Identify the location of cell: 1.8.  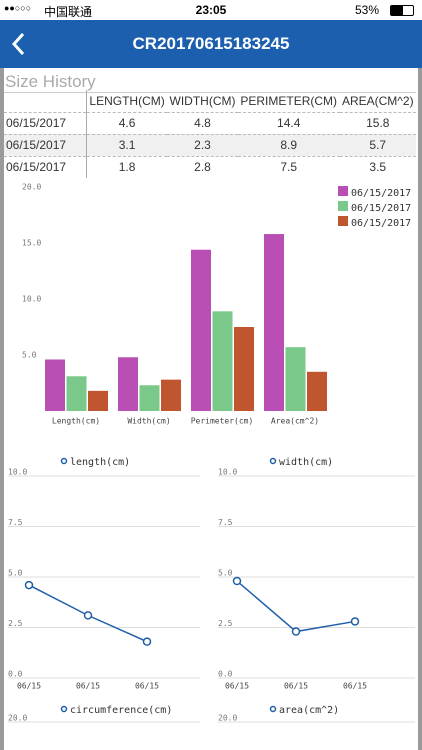
(127, 166).